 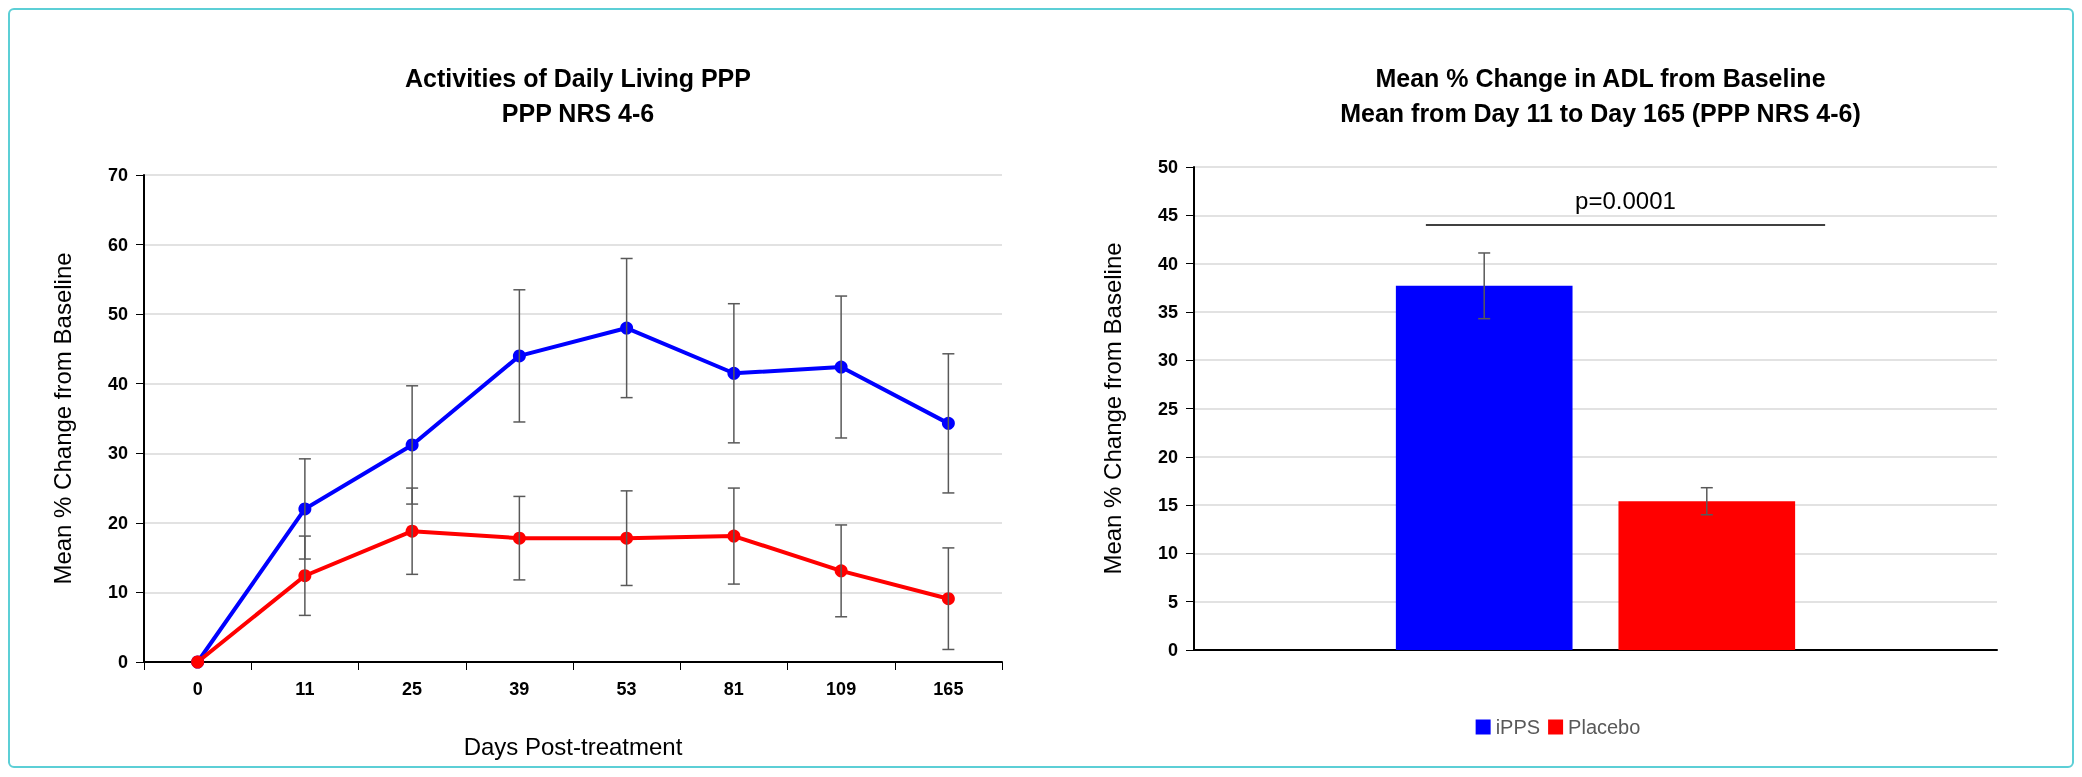 I want to click on x-tick-label: 81, so click(x=733, y=689).